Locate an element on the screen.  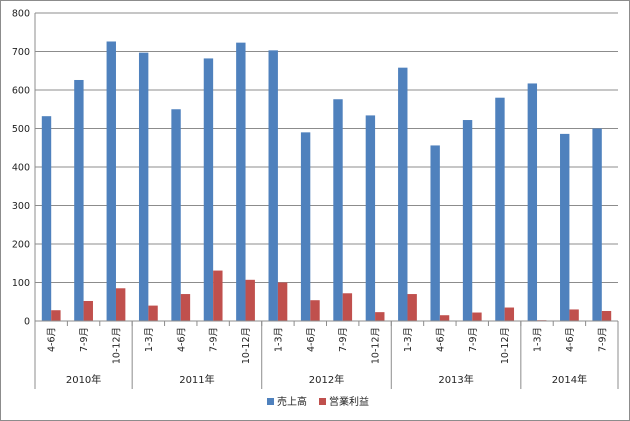
x-year-label: 2011年 is located at coordinates (196, 379).